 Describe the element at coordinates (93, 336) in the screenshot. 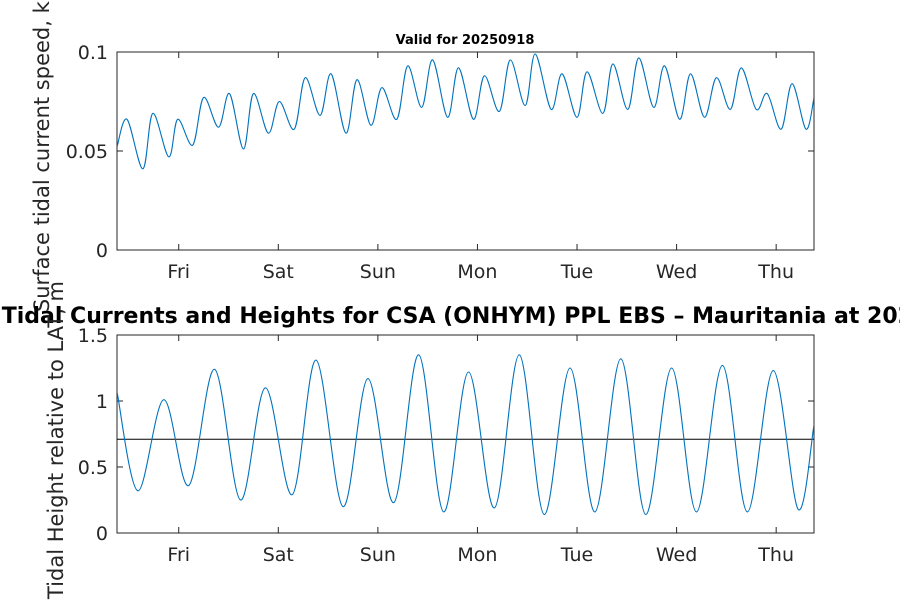

I see `y-tick-label: 1.5` at that location.